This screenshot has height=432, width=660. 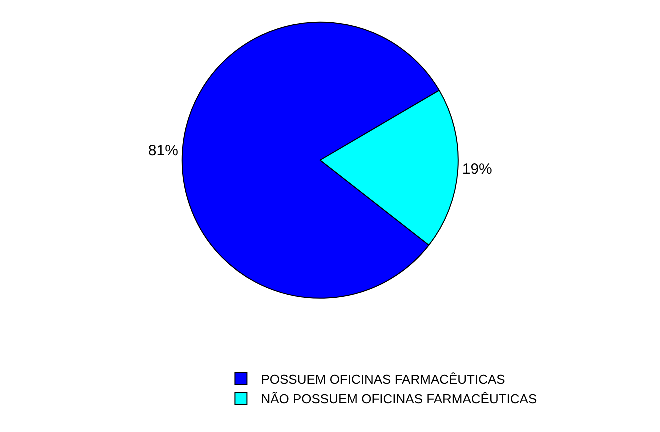 I want to click on legend-label: POSSUEM OFICINAS FARMACÊUTICAS, so click(x=383, y=379).